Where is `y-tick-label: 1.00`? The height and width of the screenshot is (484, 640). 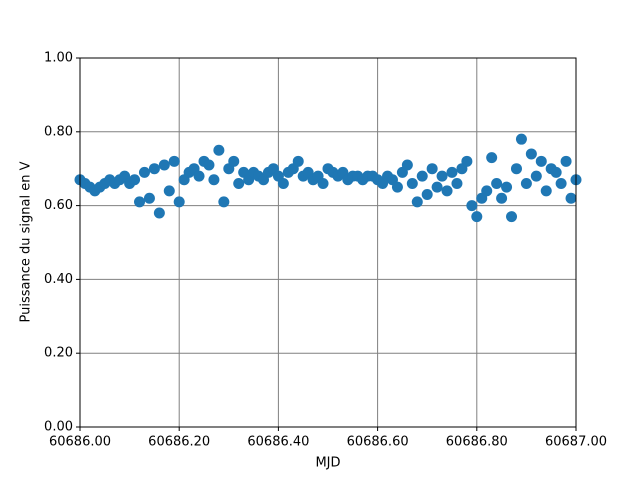 y-tick-label: 1.00 is located at coordinates (58, 58).